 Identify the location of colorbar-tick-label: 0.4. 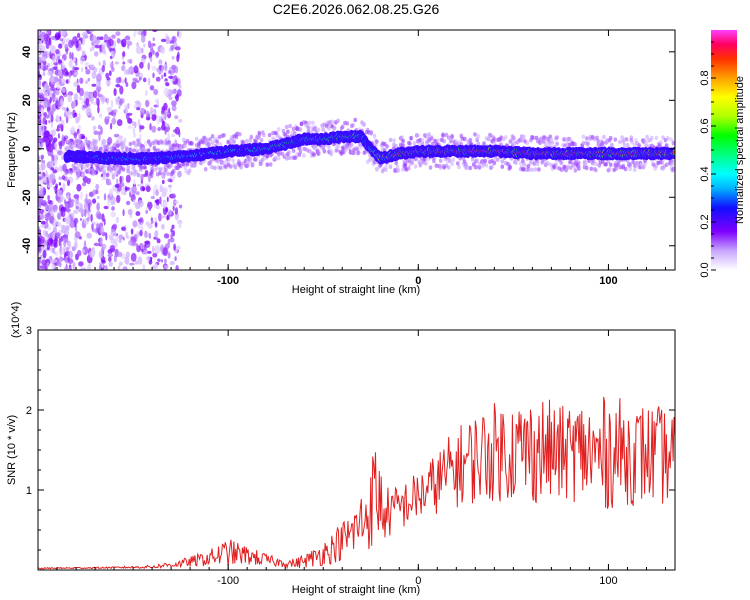
(705, 173).